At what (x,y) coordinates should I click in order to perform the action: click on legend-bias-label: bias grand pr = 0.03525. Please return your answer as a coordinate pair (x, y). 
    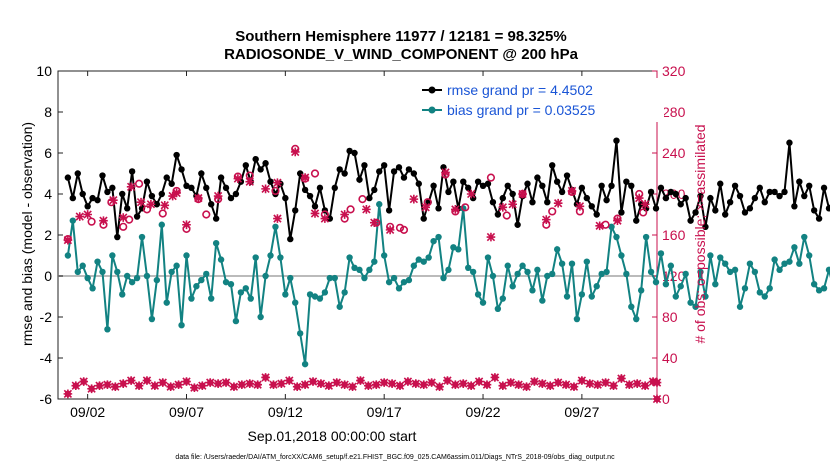
    Looking at the image, I should click on (521, 110).